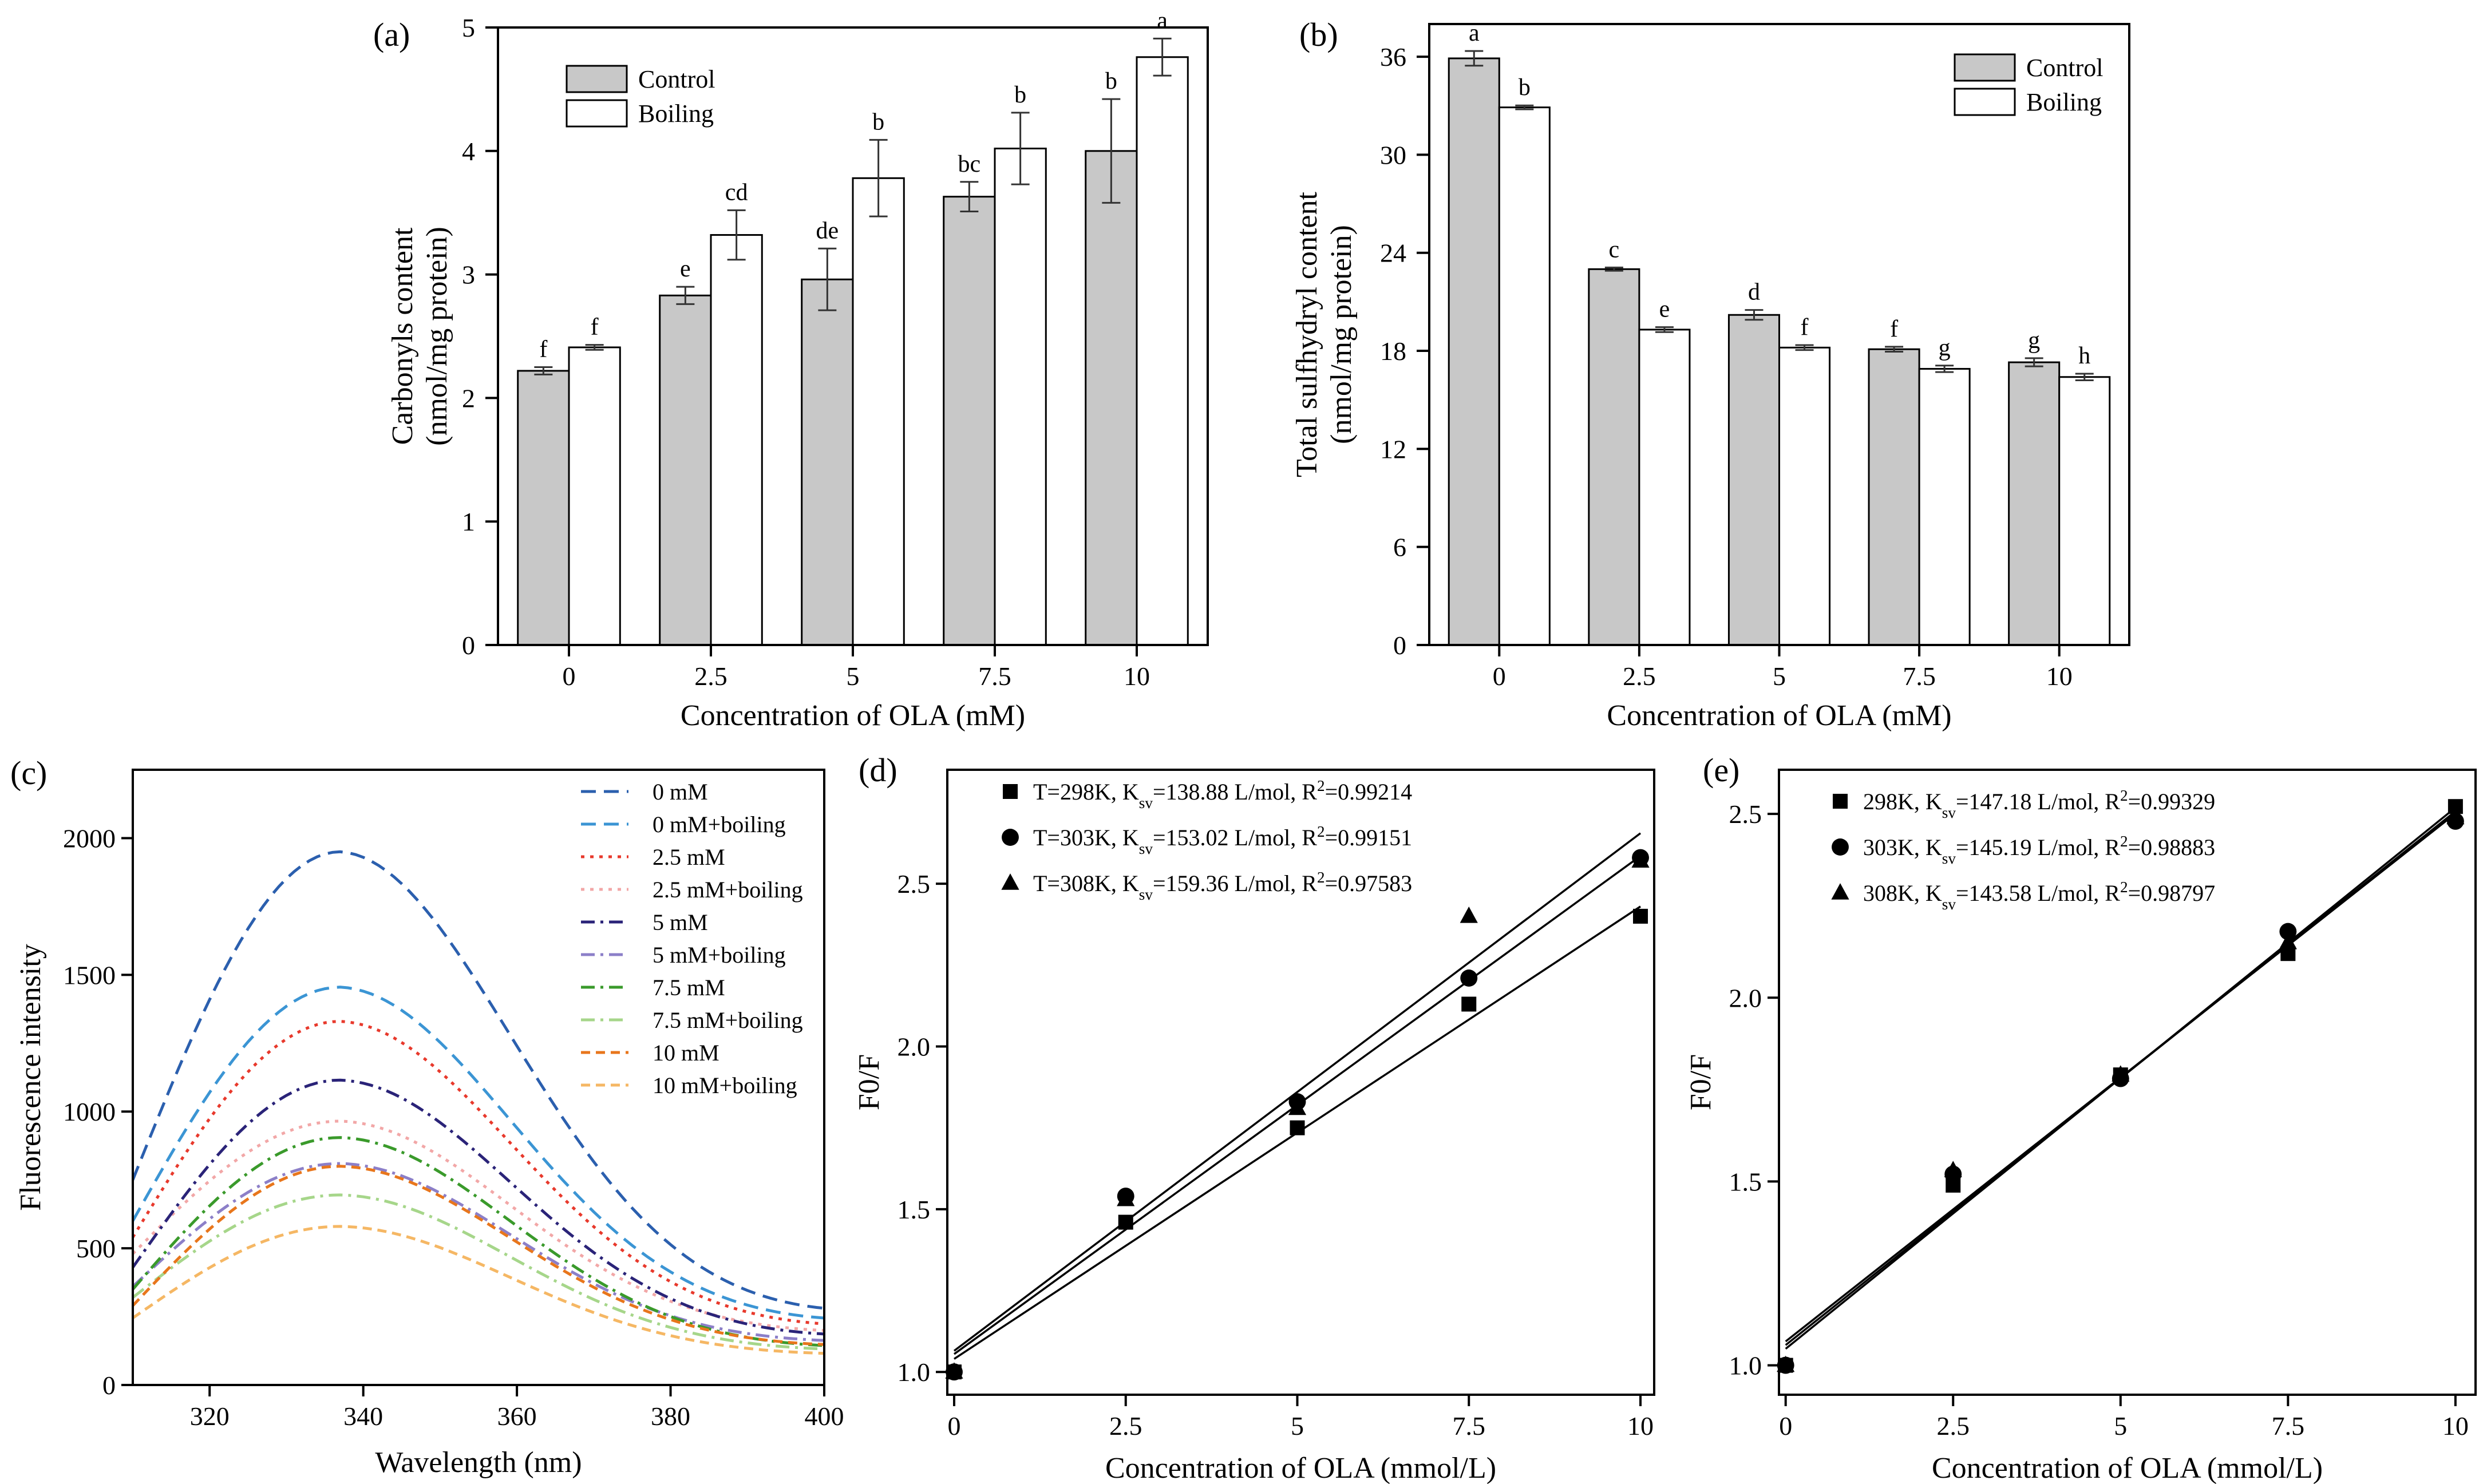 This screenshot has width=2487, height=1484. Describe the element at coordinates (30, 1077) in the screenshot. I see `y-axis-label: Fluorescence intensity` at that location.